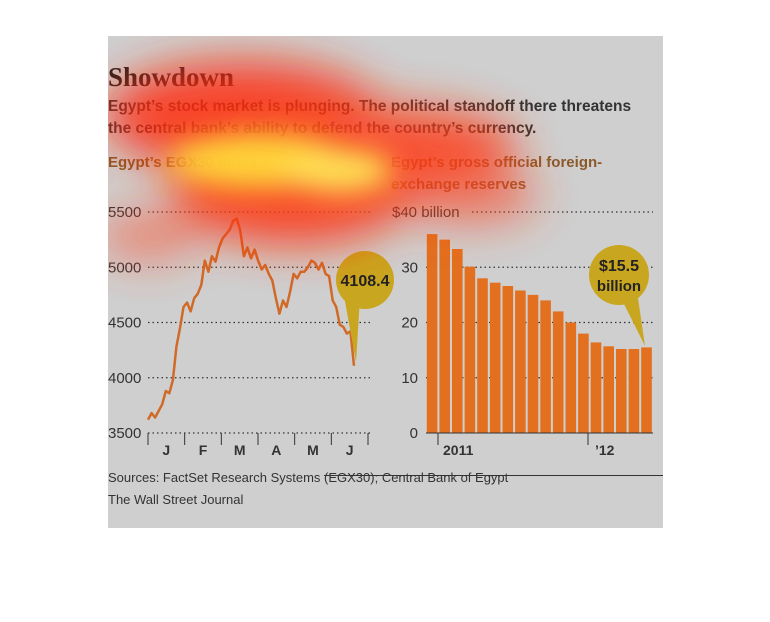 This screenshot has width=770, height=622. What do you see at coordinates (409, 267) in the screenshot?
I see `reserves-ytick-label: 30` at bounding box center [409, 267].